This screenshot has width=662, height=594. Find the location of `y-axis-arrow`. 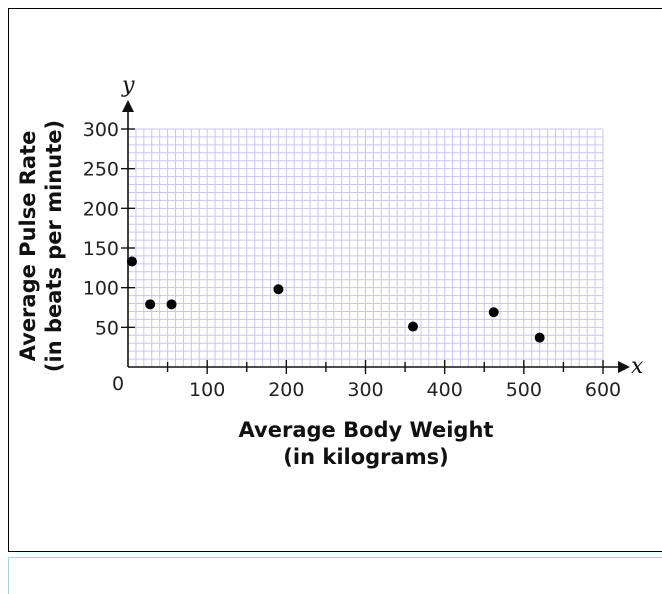

y-axis-arrow is located at coordinates (128, 106).